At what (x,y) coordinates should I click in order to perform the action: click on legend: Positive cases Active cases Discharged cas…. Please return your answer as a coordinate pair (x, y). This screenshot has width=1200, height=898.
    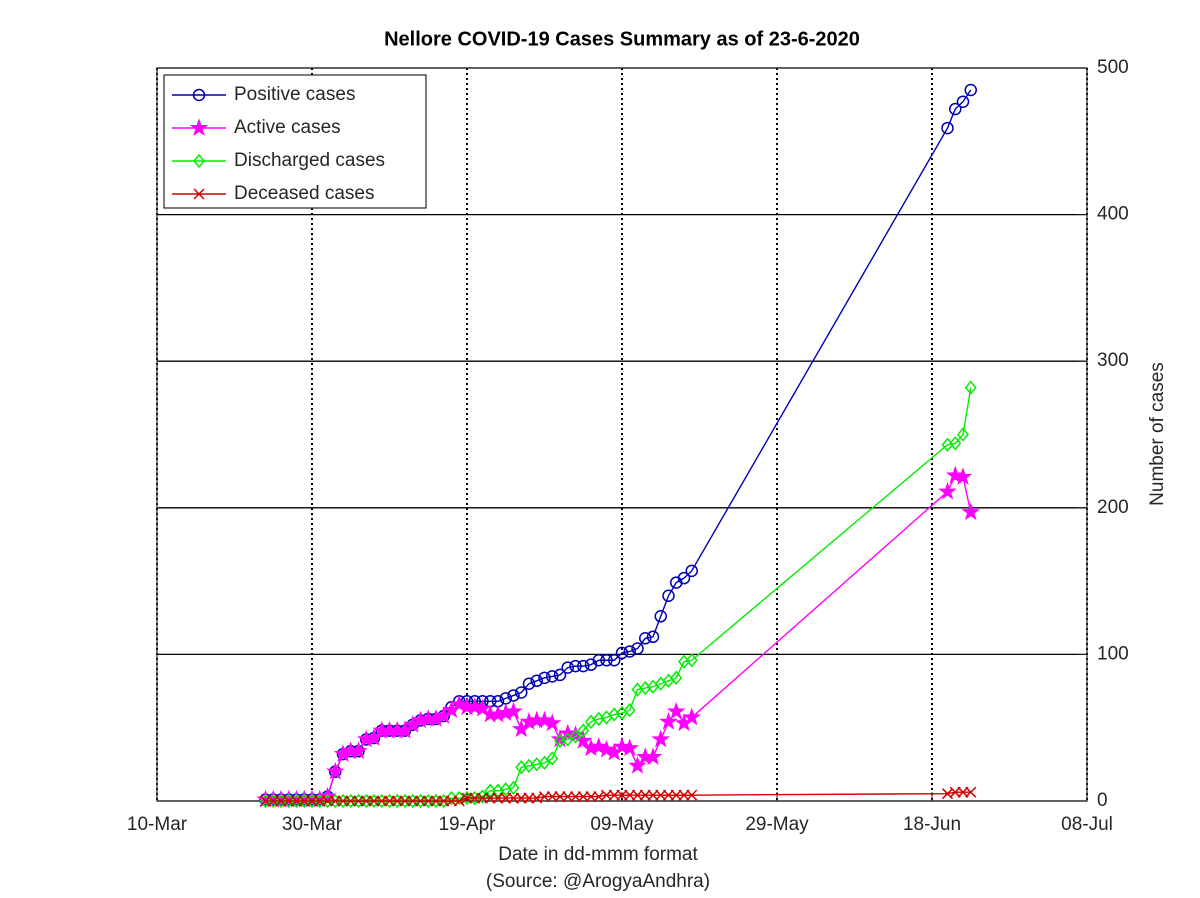
    Looking at the image, I should click on (295, 141).